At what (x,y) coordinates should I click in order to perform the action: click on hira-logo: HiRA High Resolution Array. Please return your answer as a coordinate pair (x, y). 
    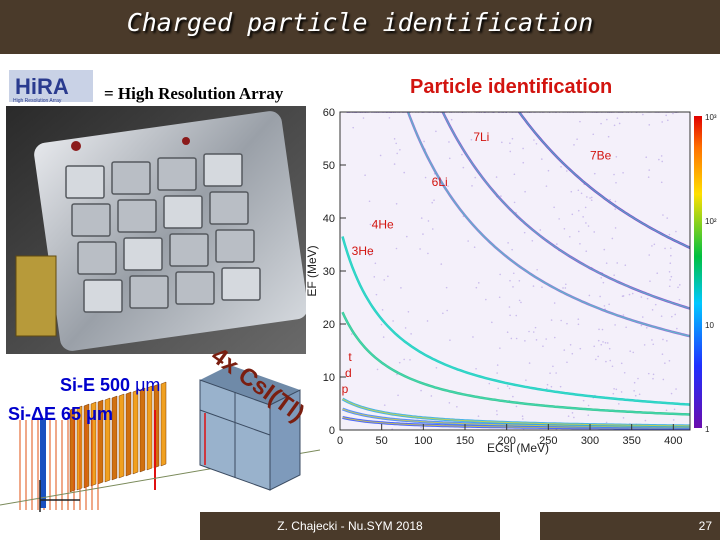
    Looking at the image, I should click on (51, 86).